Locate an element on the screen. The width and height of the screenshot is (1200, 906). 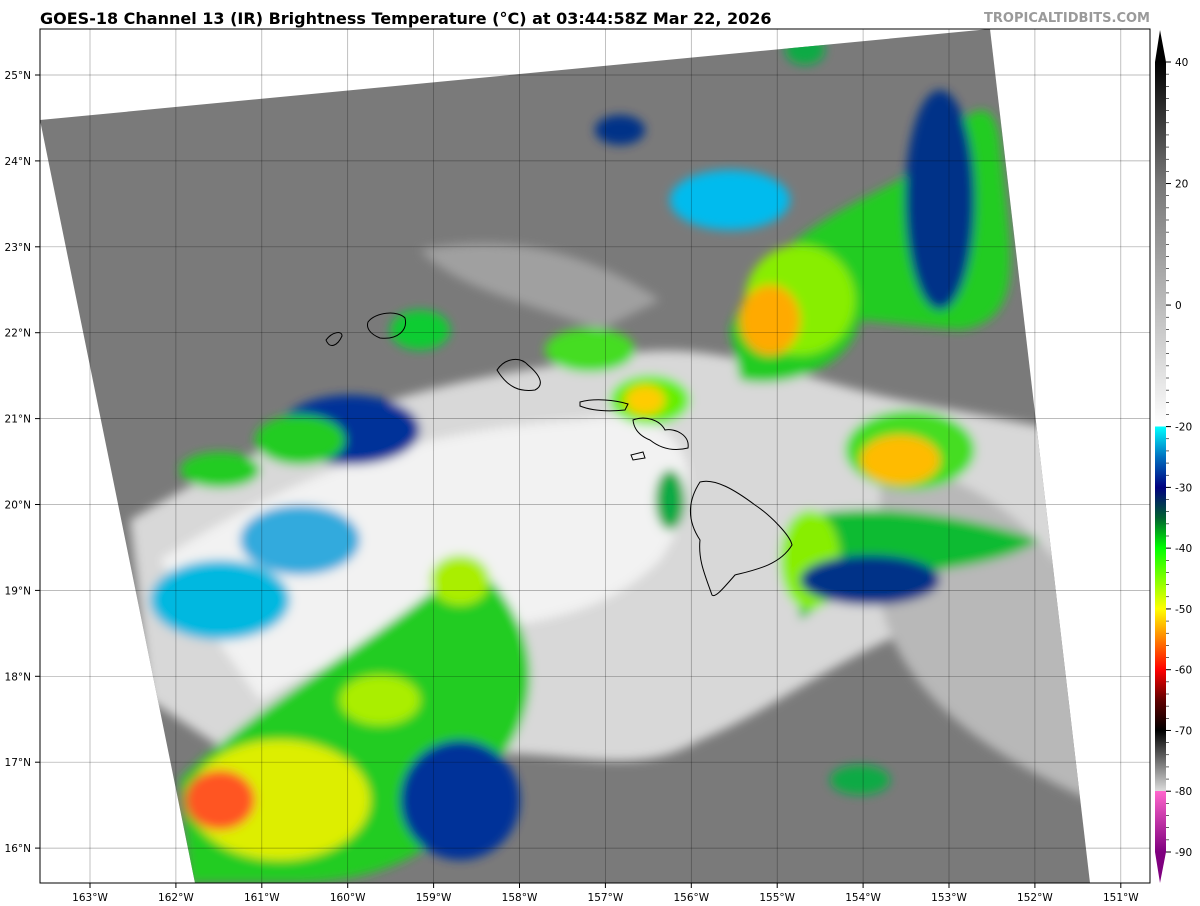
source-credit: TROPICALTIDBITS.COM is located at coordinates (1067, 18).